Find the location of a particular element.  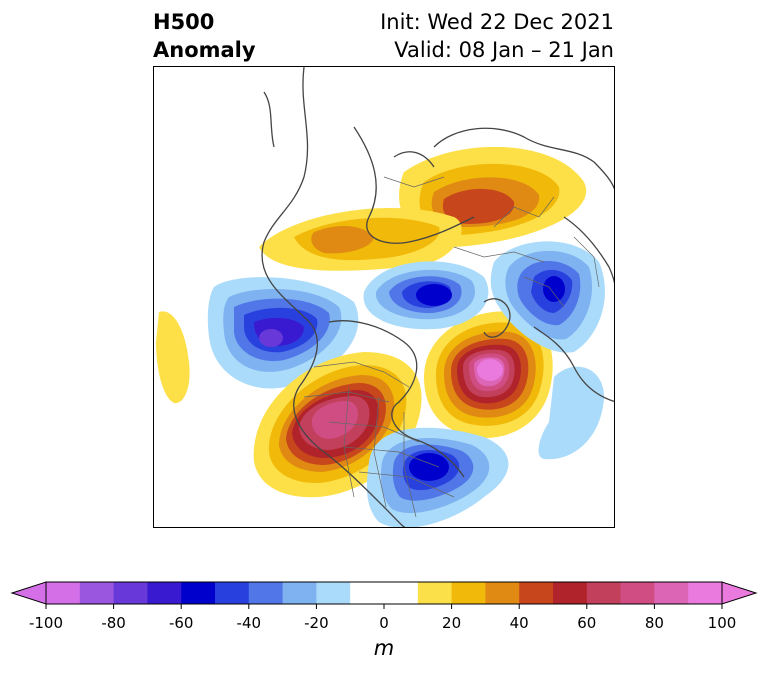

ridge-greenland is located at coordinates (488, 374).